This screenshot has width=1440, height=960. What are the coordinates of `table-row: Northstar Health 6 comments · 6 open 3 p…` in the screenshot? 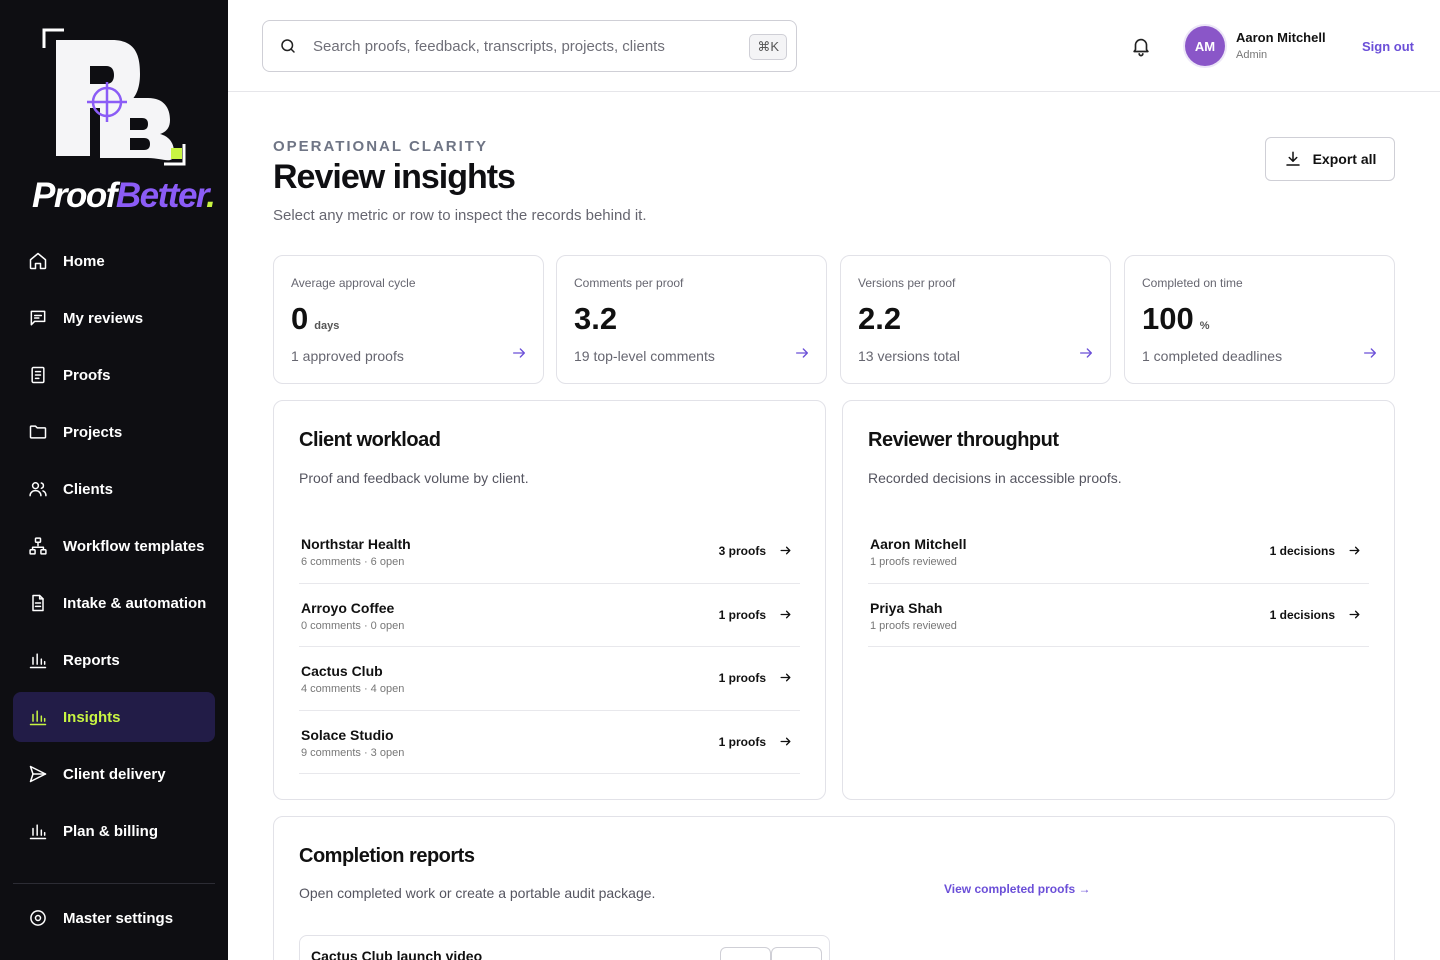 It's located at (549, 552).